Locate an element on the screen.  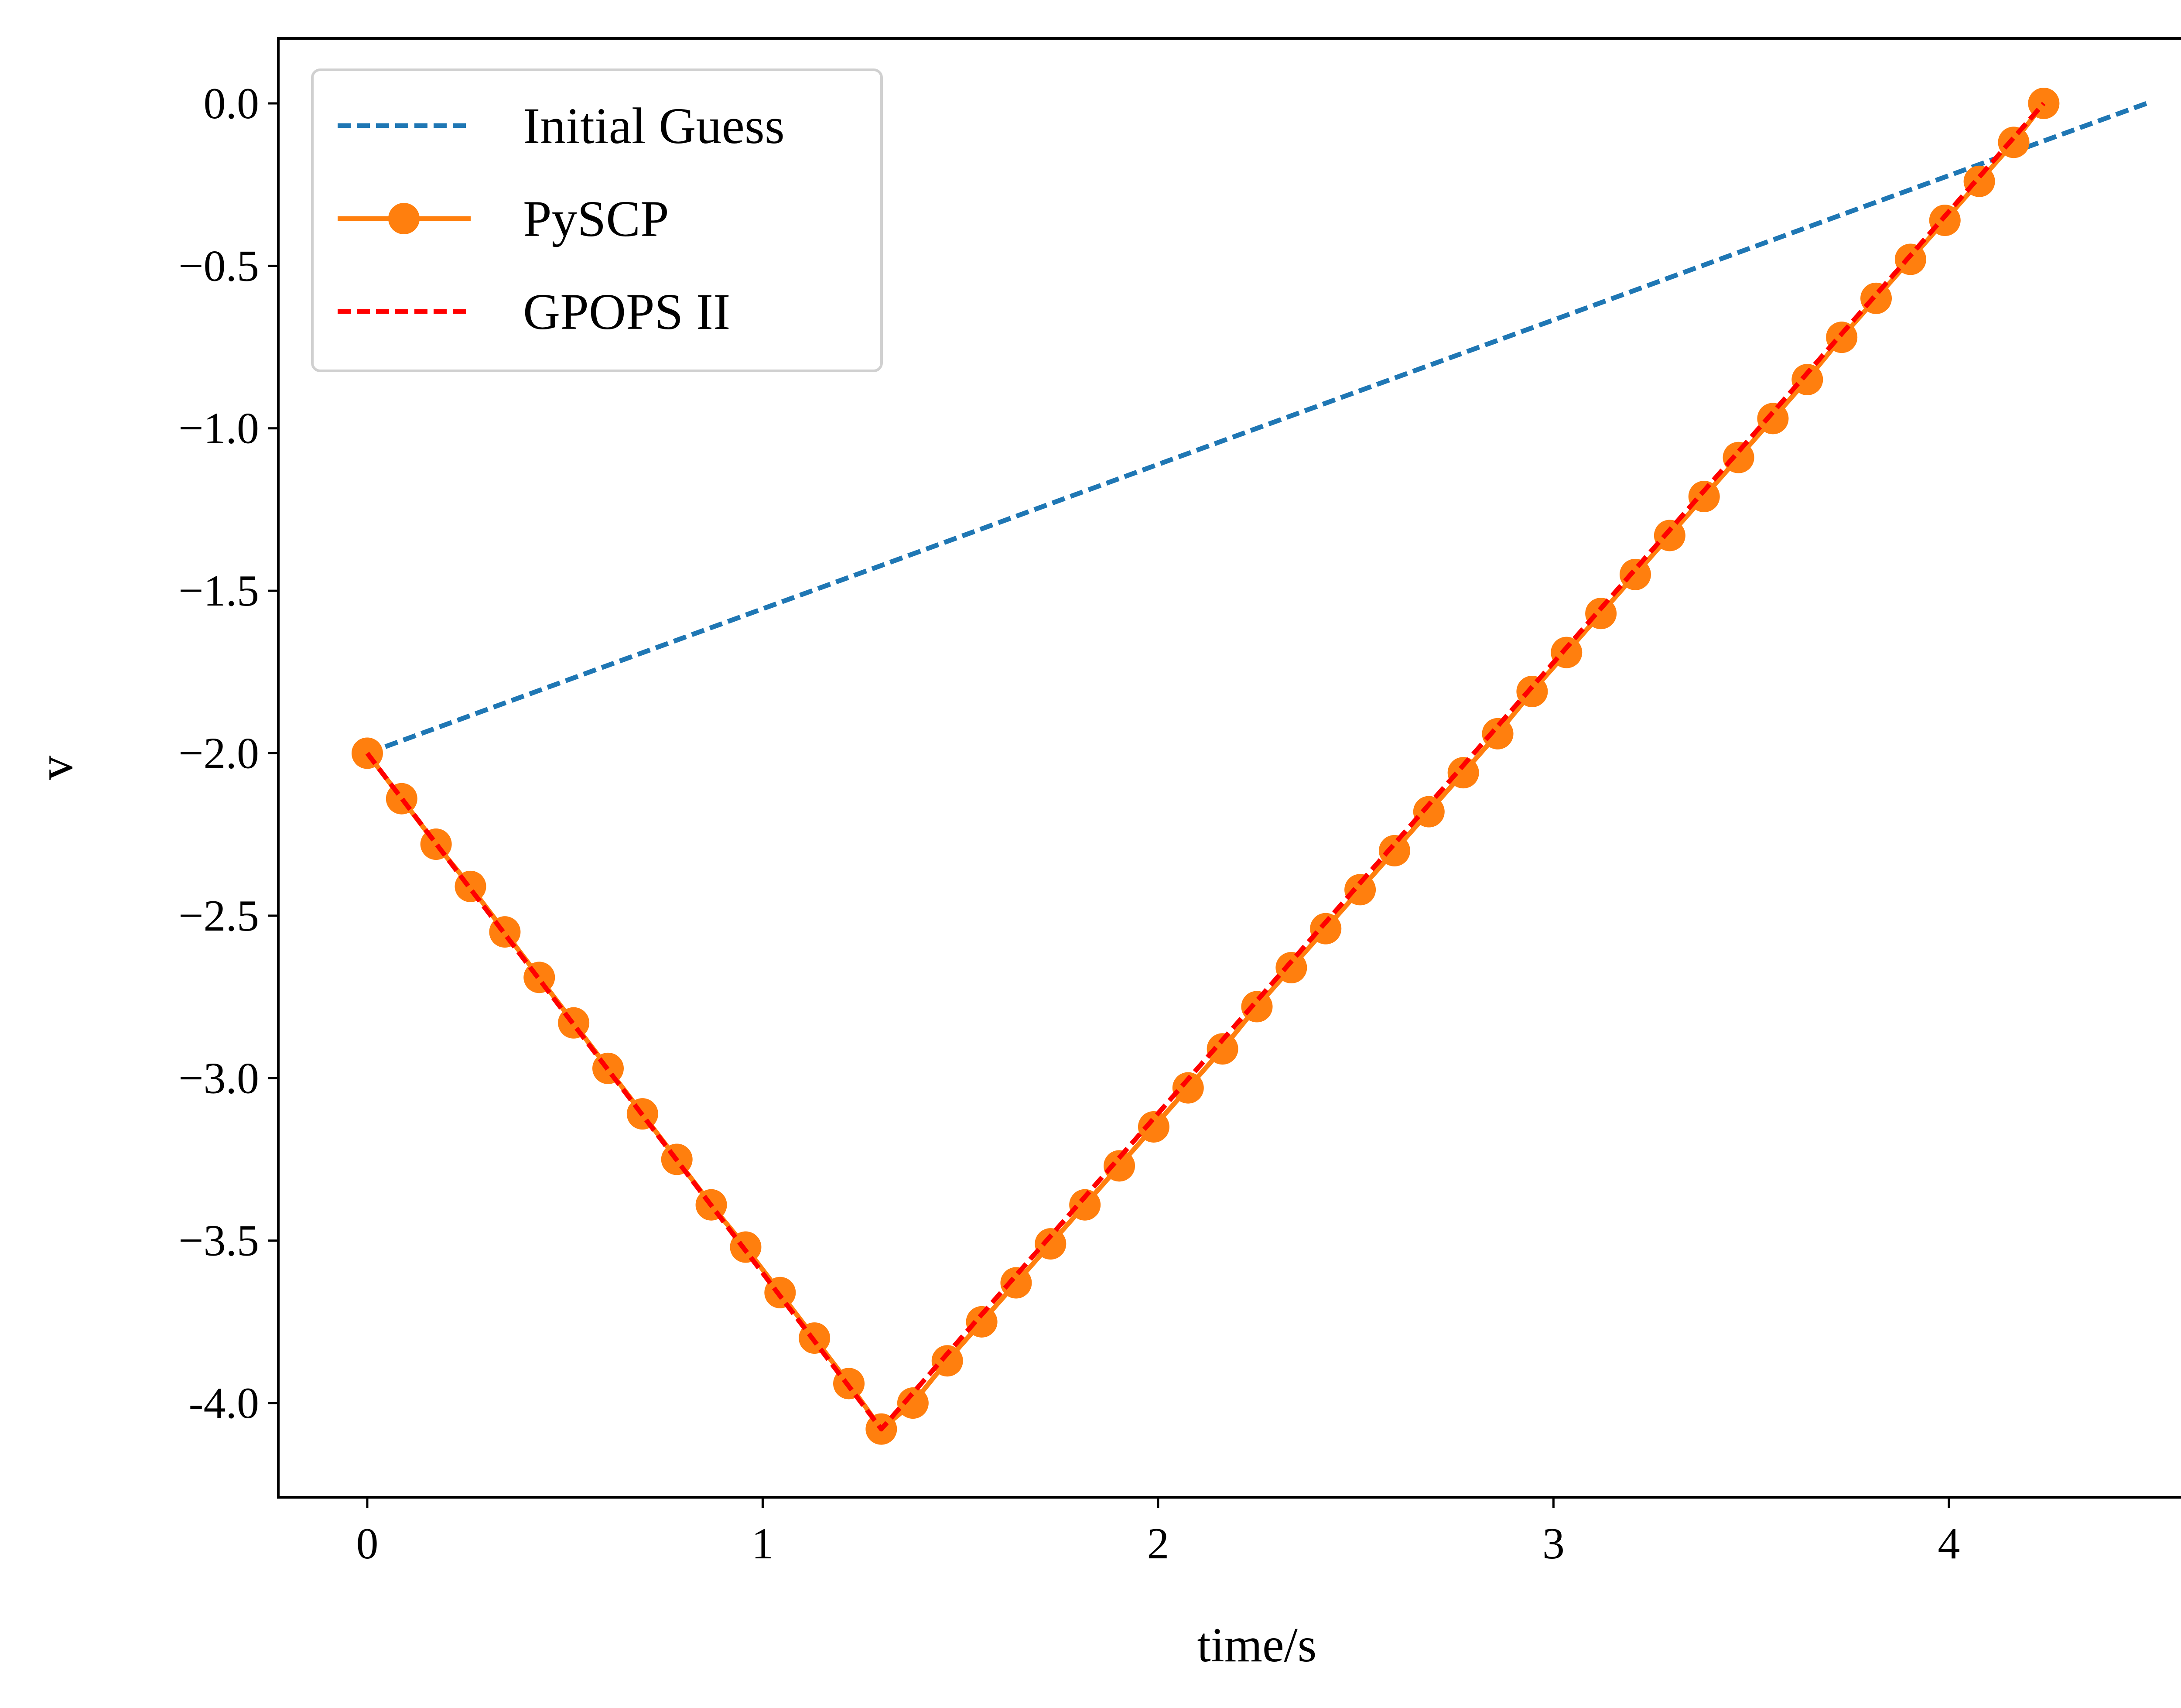
y-tick-label: −0.5 is located at coordinates (219, 266).